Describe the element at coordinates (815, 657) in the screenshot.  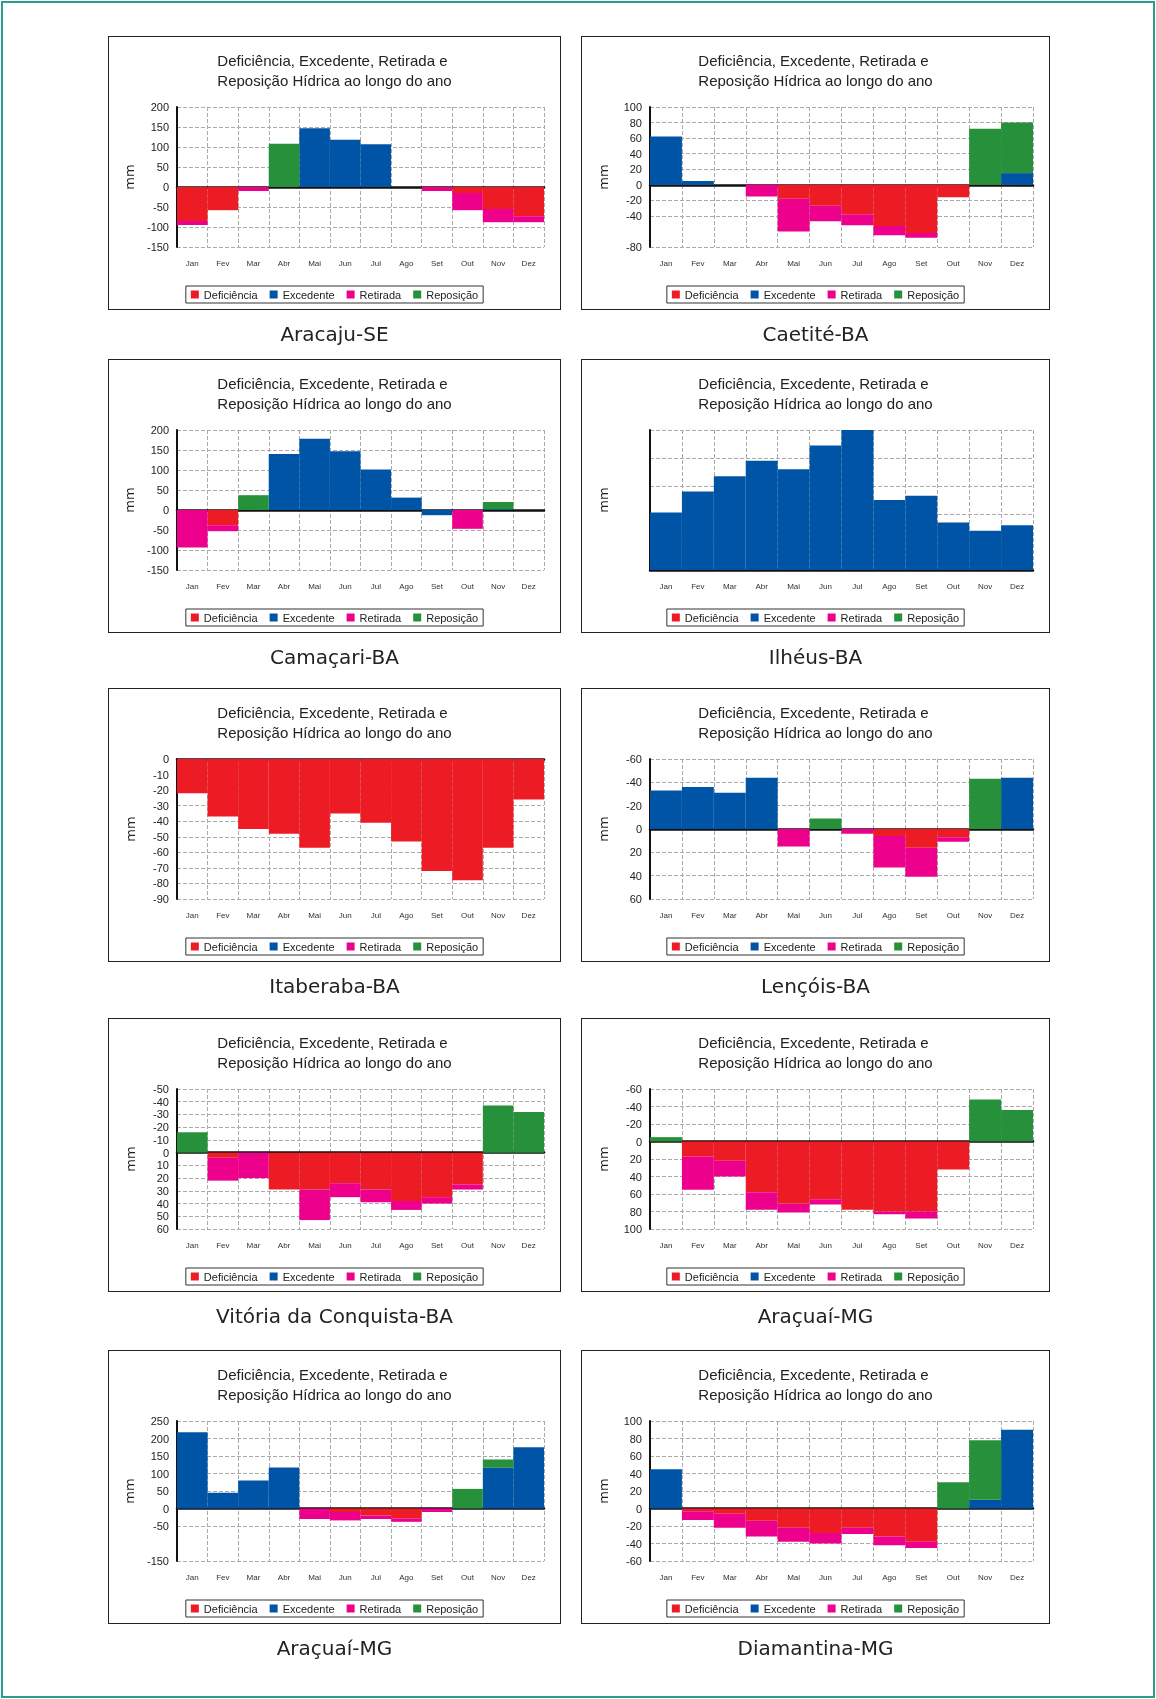
I see `text: Ilhéus-BA` at that location.